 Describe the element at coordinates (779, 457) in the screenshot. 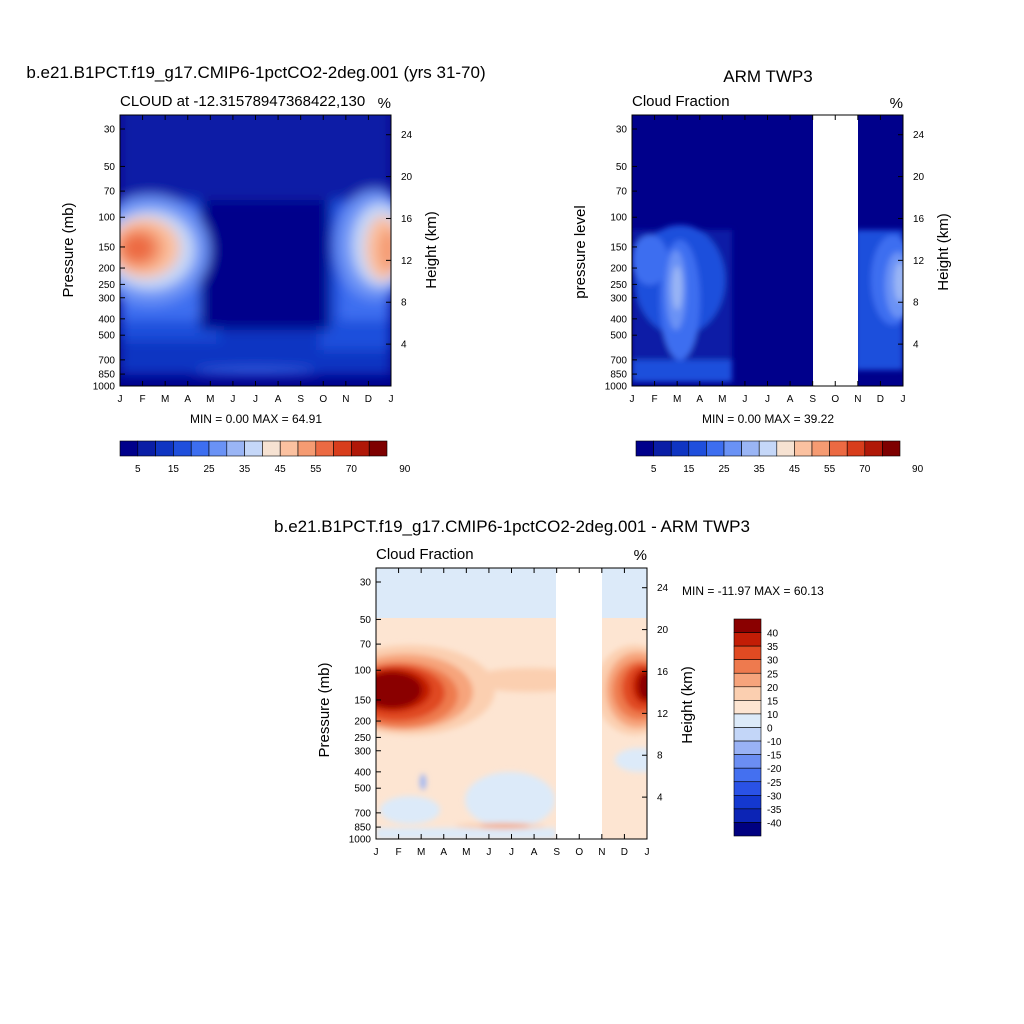

I see `panel2-colorbar: 5 15 25 35 45 55 70 90` at that location.